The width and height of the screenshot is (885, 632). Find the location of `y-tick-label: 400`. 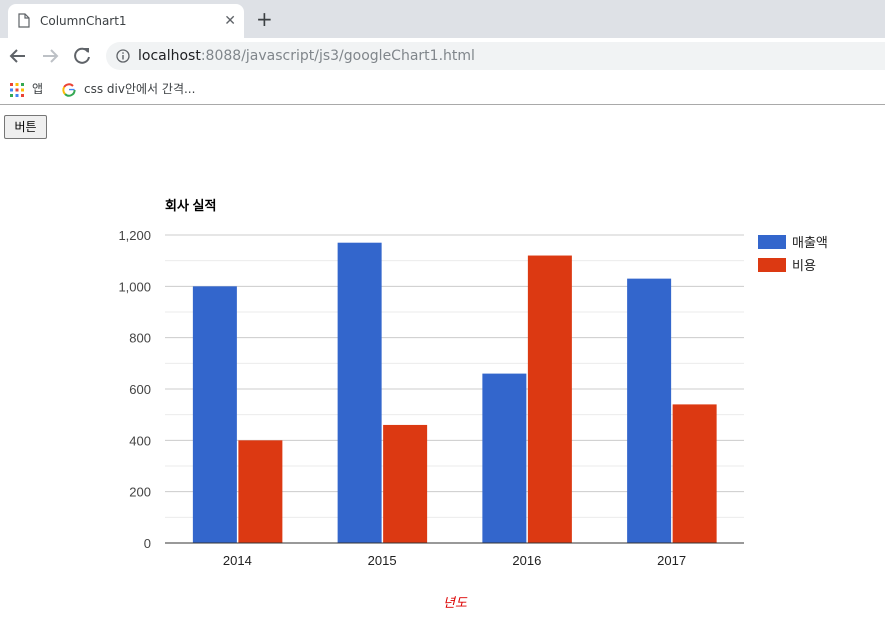

y-tick-label: 400 is located at coordinates (140, 440).